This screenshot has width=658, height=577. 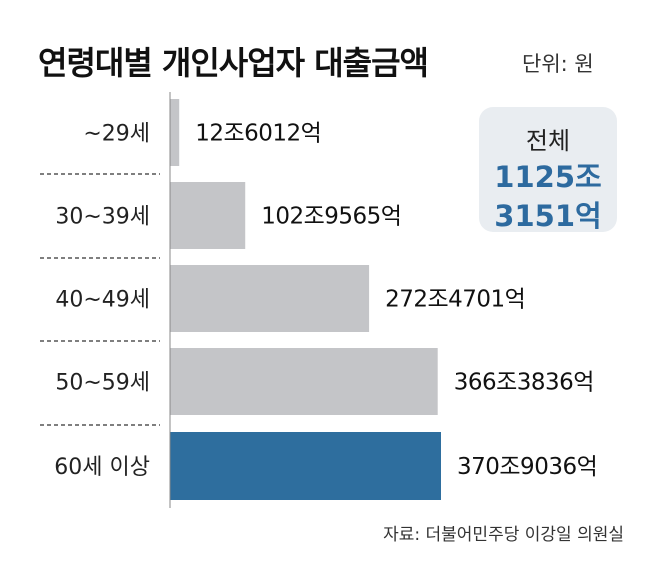 I want to click on value-label: 366조3836억, so click(x=524, y=383).